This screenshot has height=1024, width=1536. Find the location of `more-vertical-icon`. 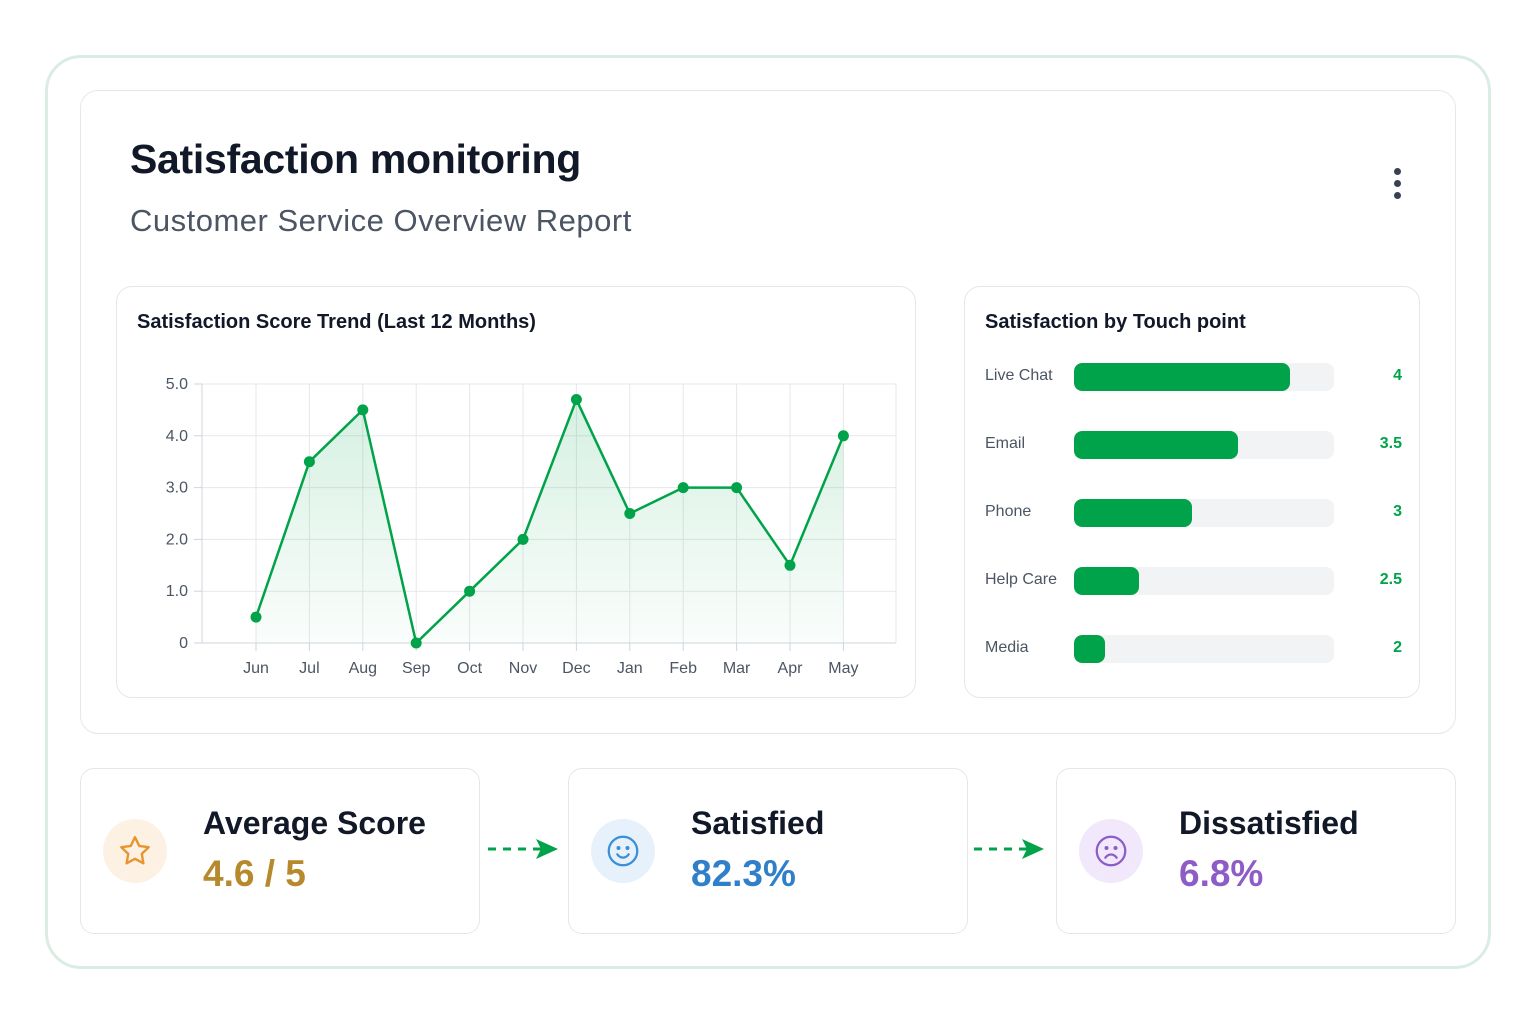

more-vertical-icon is located at coordinates (1397, 171).